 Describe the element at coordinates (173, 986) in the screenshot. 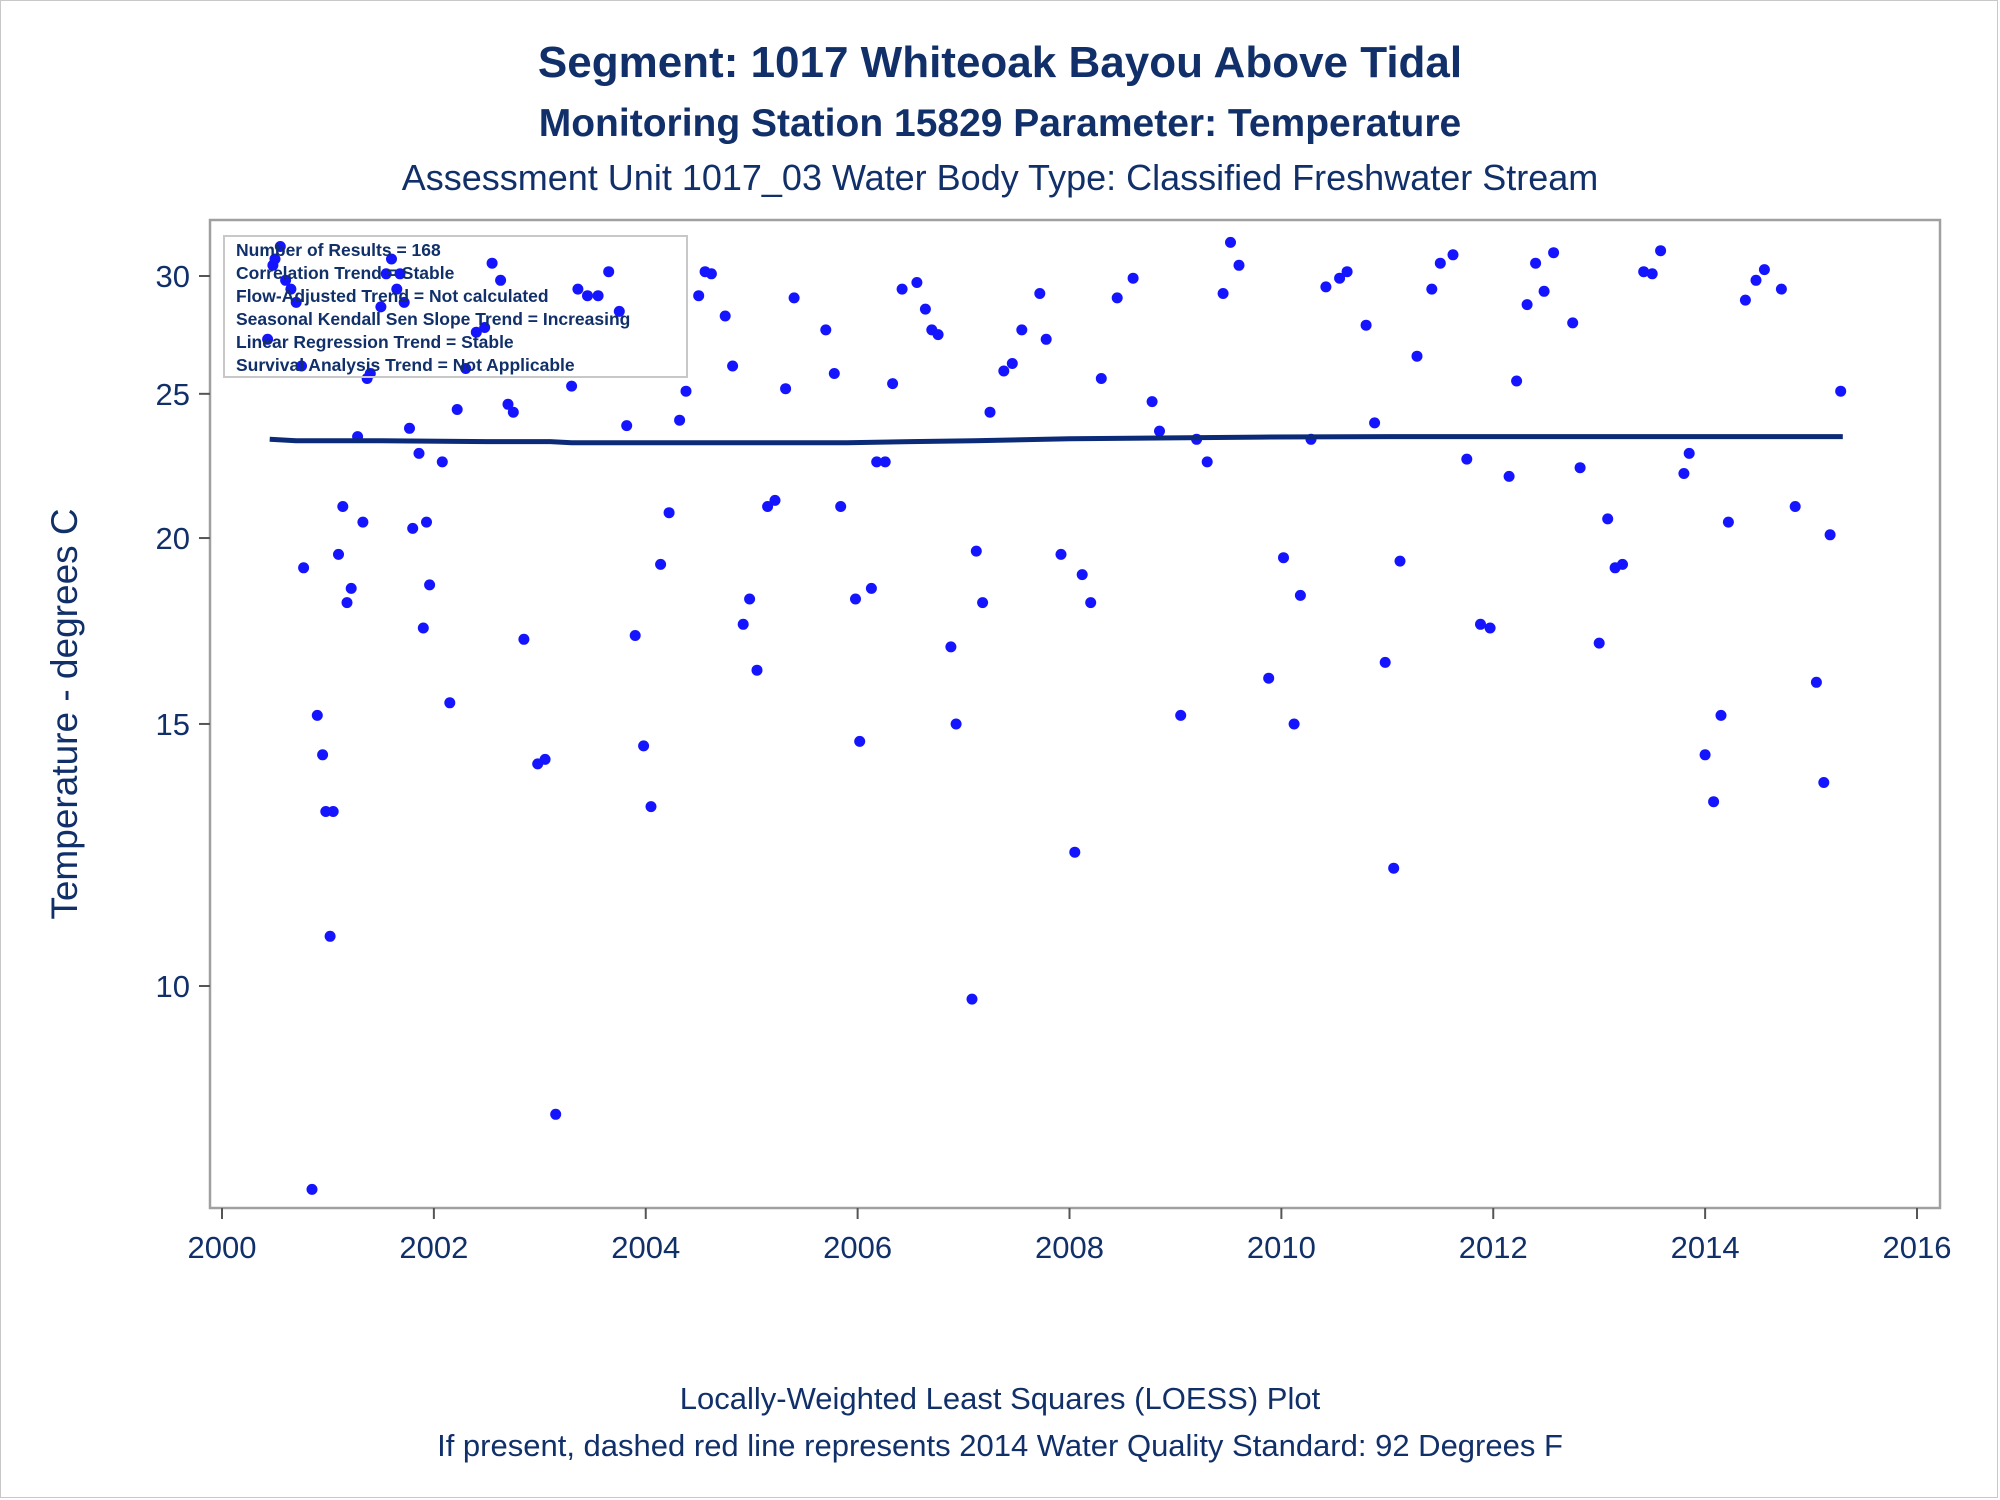

I see `y-tick-label: 10` at that location.